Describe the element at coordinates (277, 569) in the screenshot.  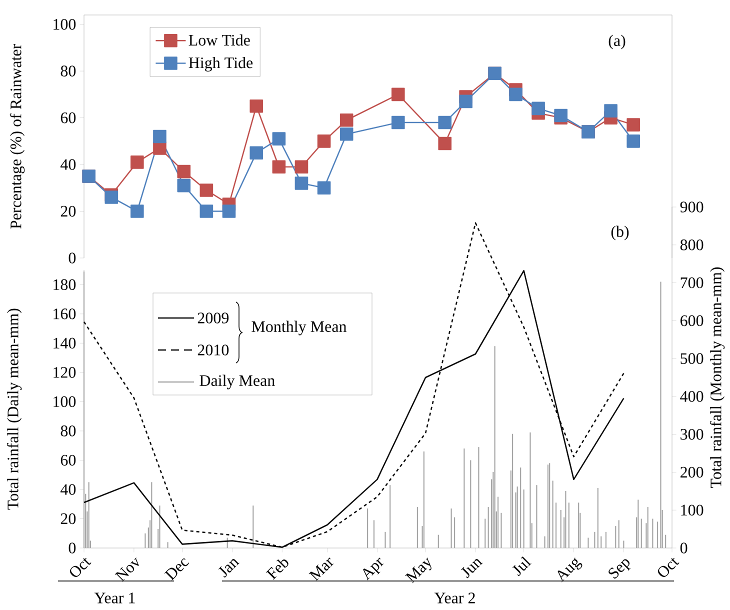
I see `x-tick-label: Feb` at that location.